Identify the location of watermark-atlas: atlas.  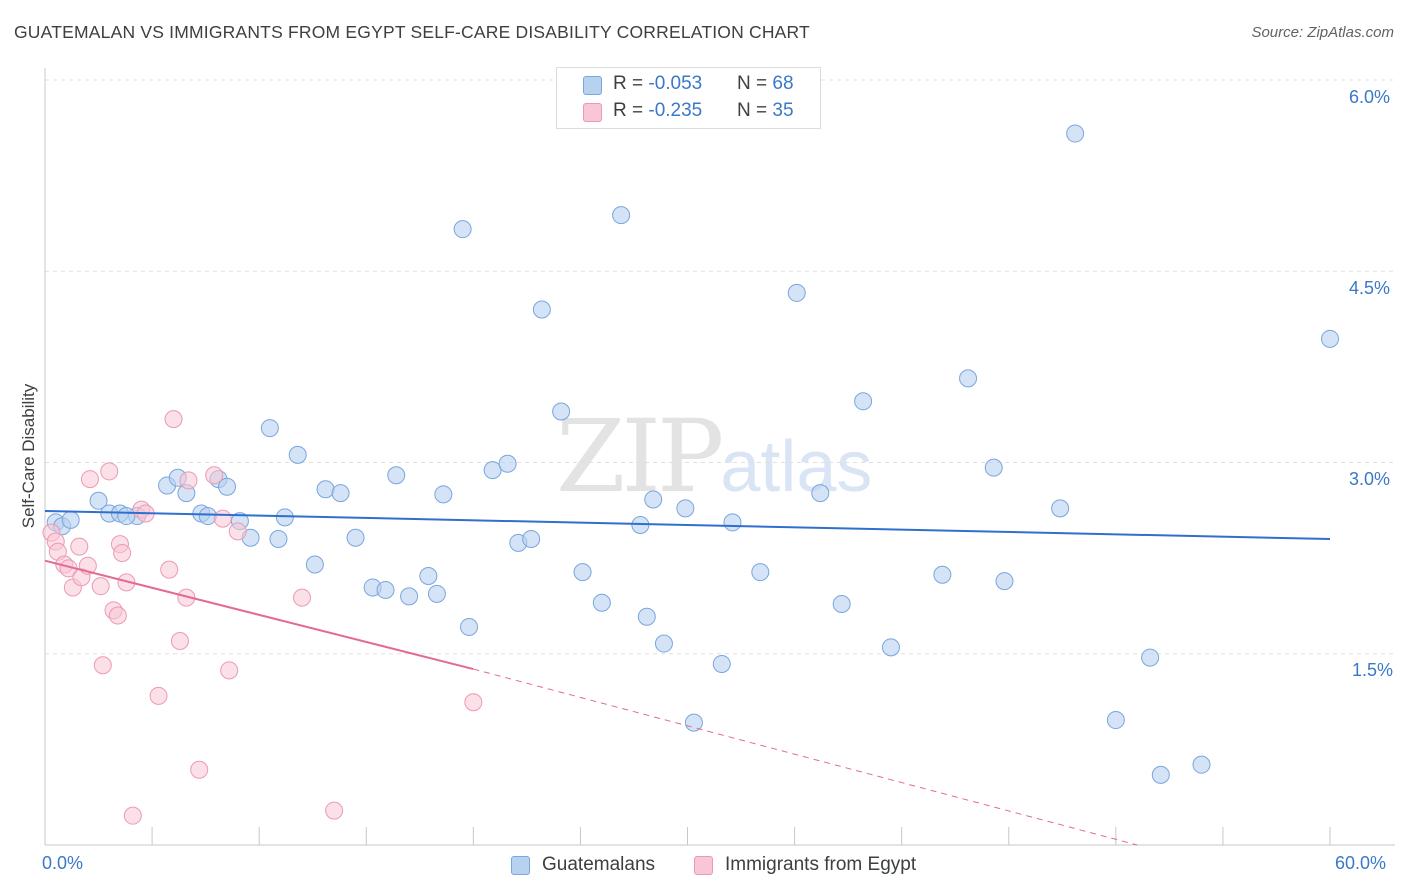
(796, 467).